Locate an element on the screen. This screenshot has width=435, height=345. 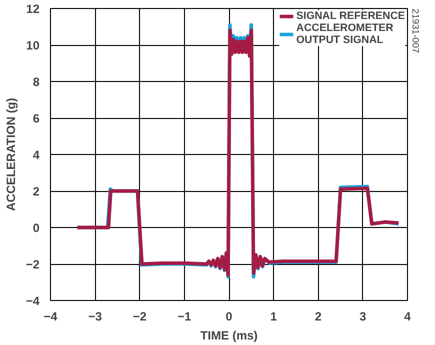
y-axis-title: ACCELERATION (g) is located at coordinates (11, 155).